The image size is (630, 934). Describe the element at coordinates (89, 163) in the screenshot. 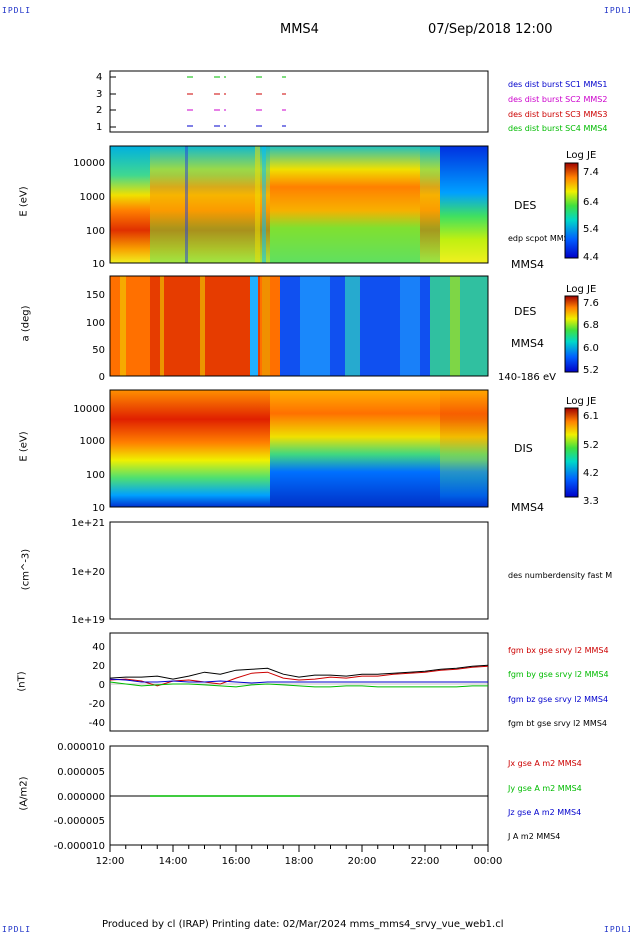

I see `des-e-tick-label: 10000` at that location.